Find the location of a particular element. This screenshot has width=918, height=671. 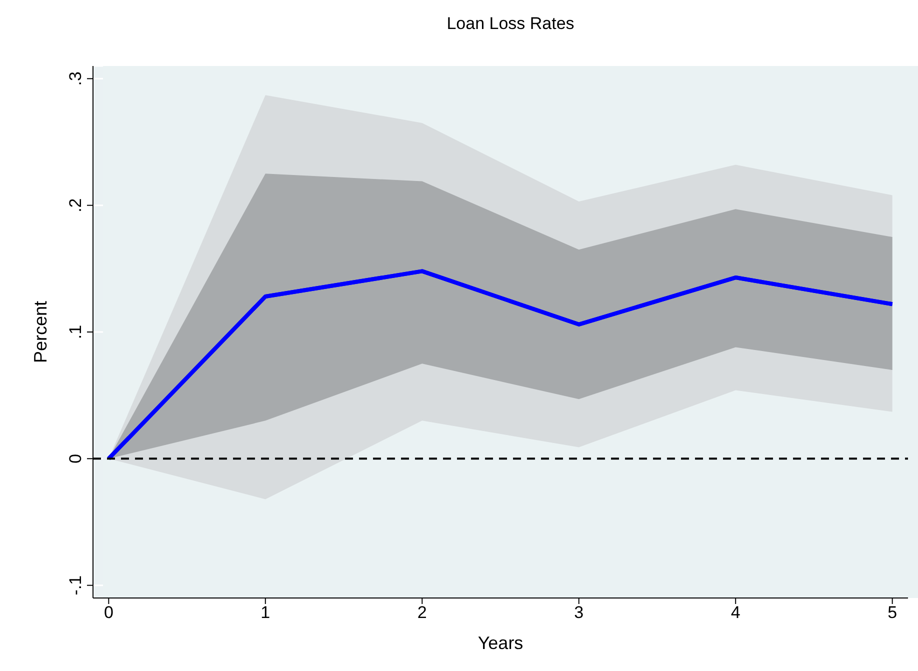

x-tick-label: 4 is located at coordinates (735, 612).